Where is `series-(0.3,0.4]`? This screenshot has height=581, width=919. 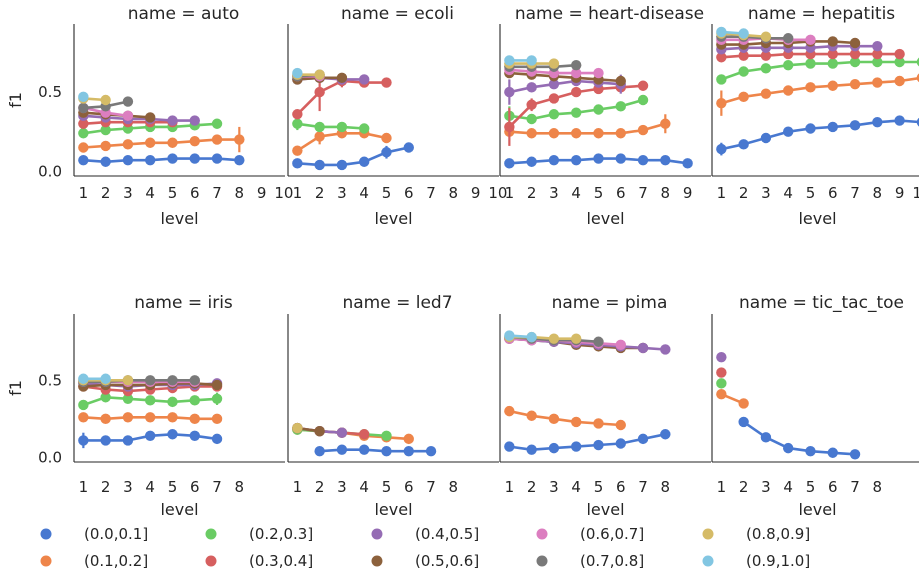
series-(0.3,0.4] is located at coordinates (721, 372).